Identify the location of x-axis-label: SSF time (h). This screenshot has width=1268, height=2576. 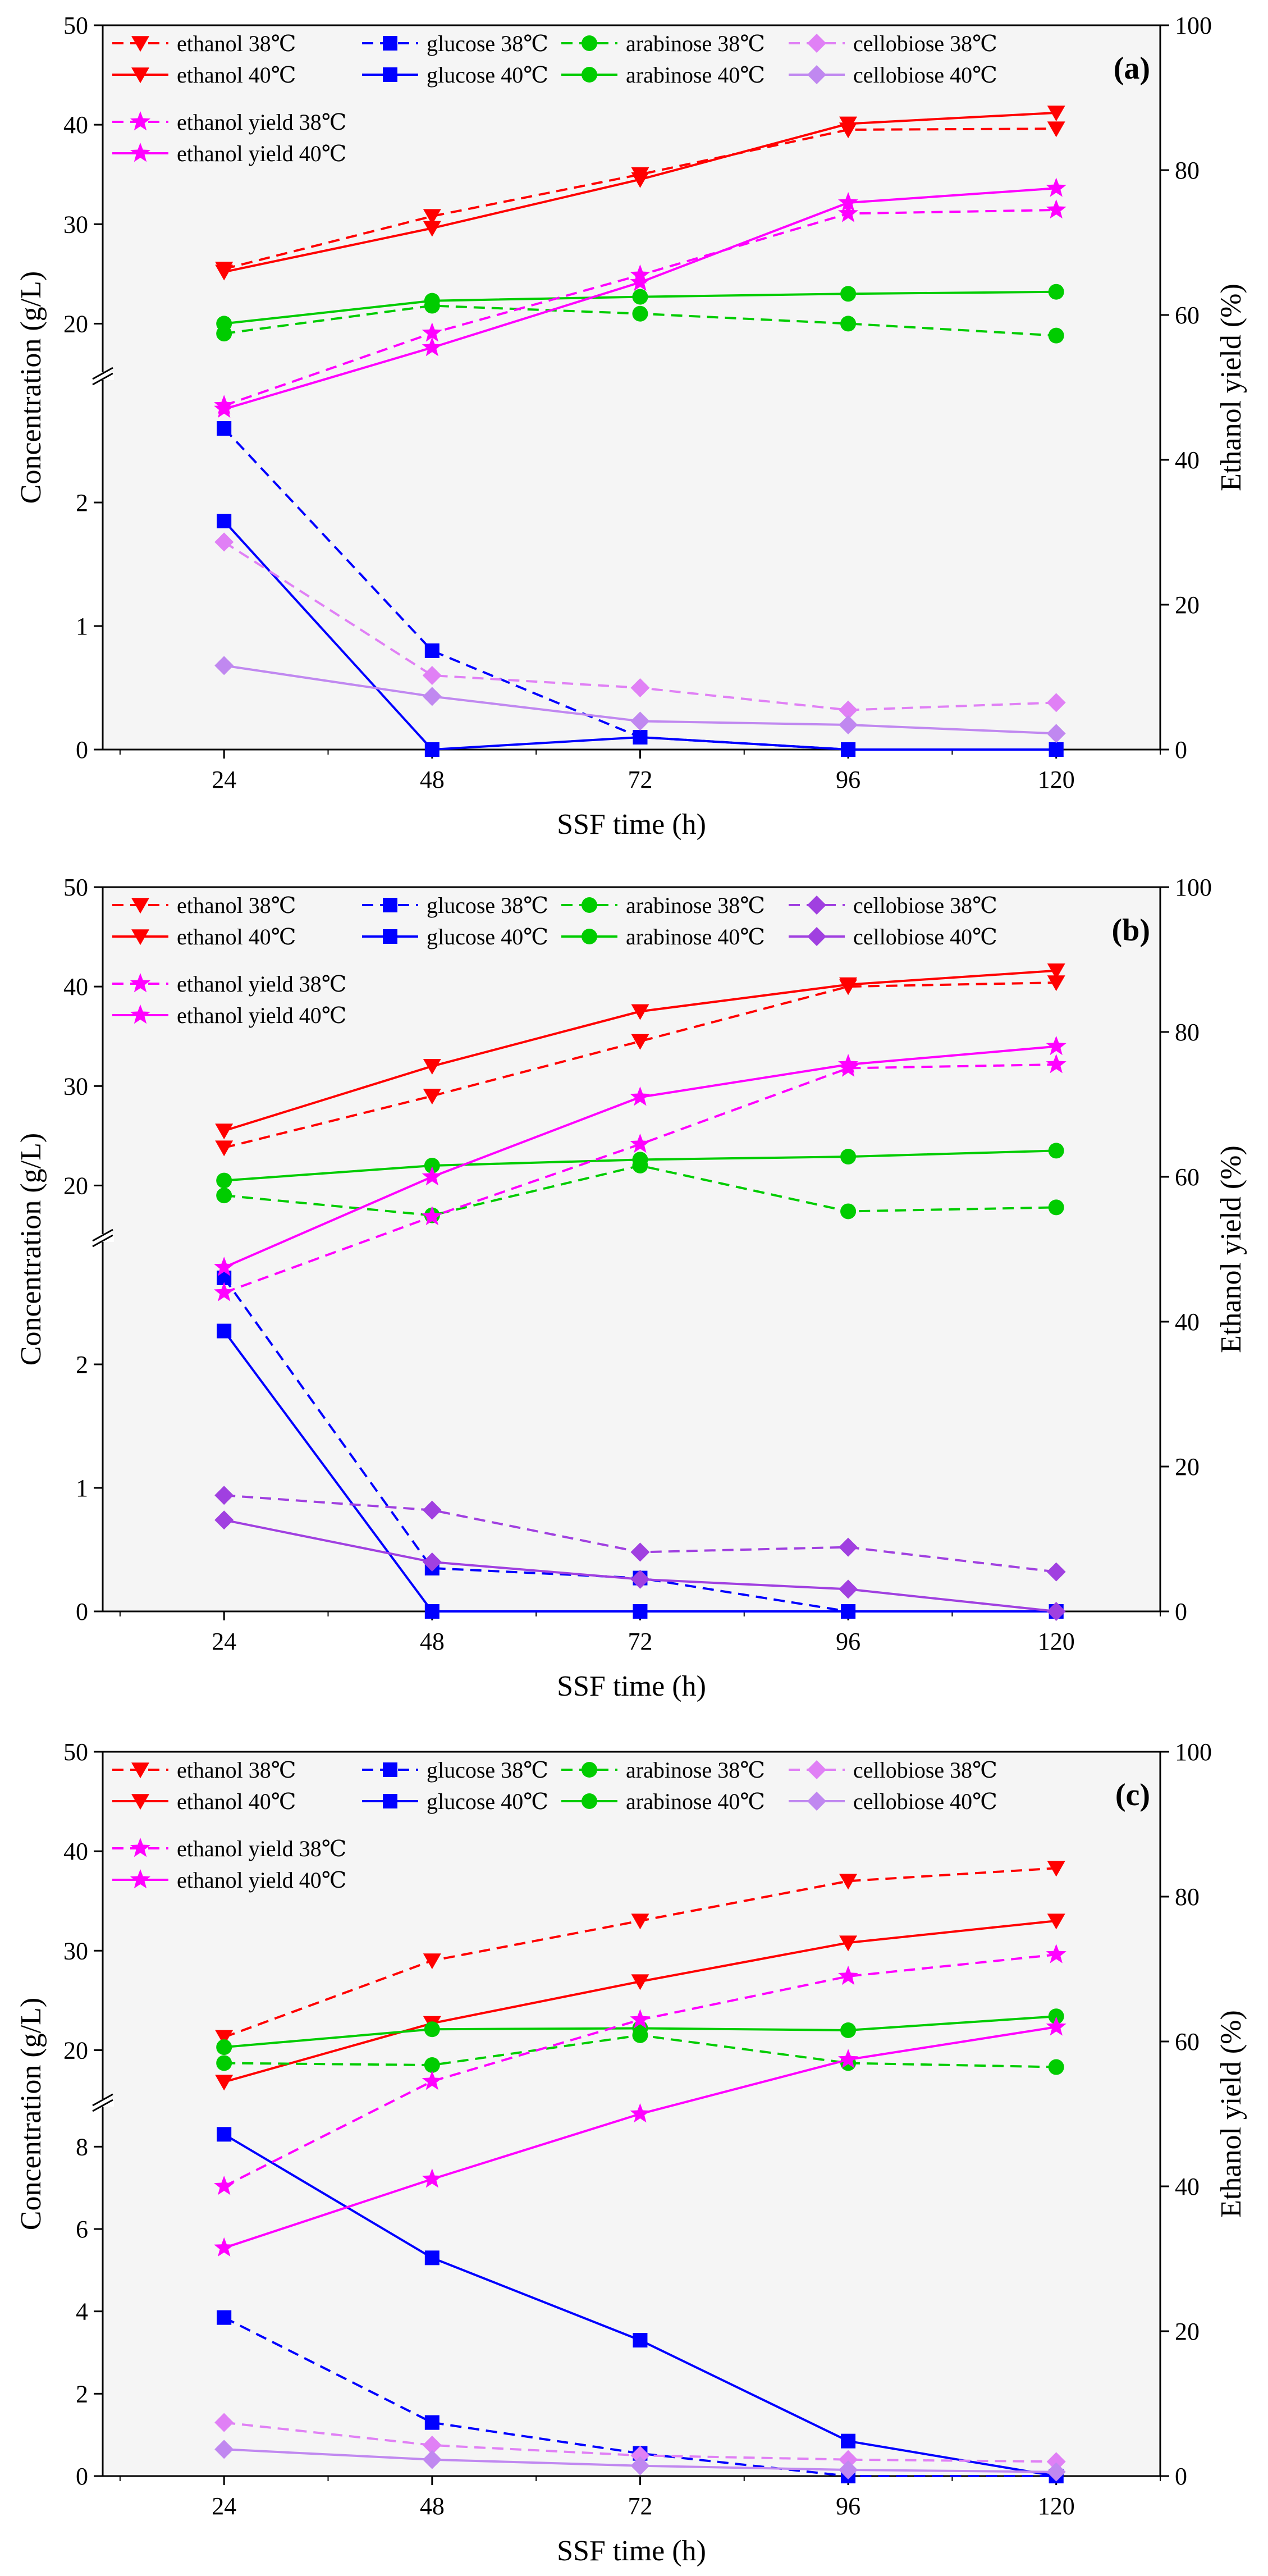
(631, 2551).